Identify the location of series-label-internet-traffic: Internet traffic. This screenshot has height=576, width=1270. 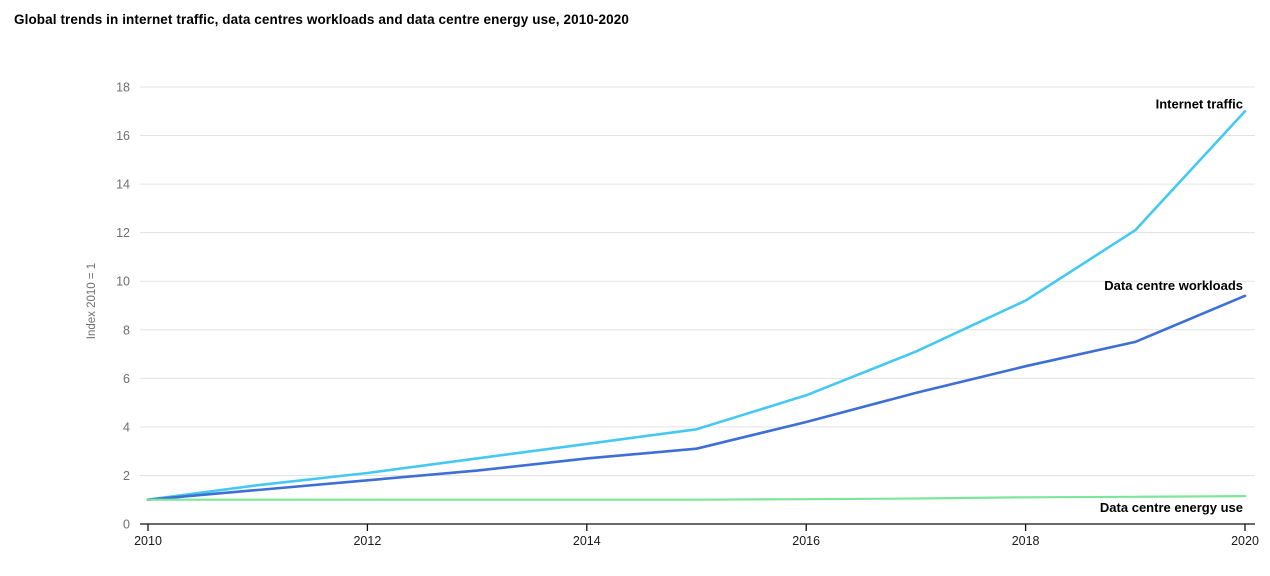
(1199, 103).